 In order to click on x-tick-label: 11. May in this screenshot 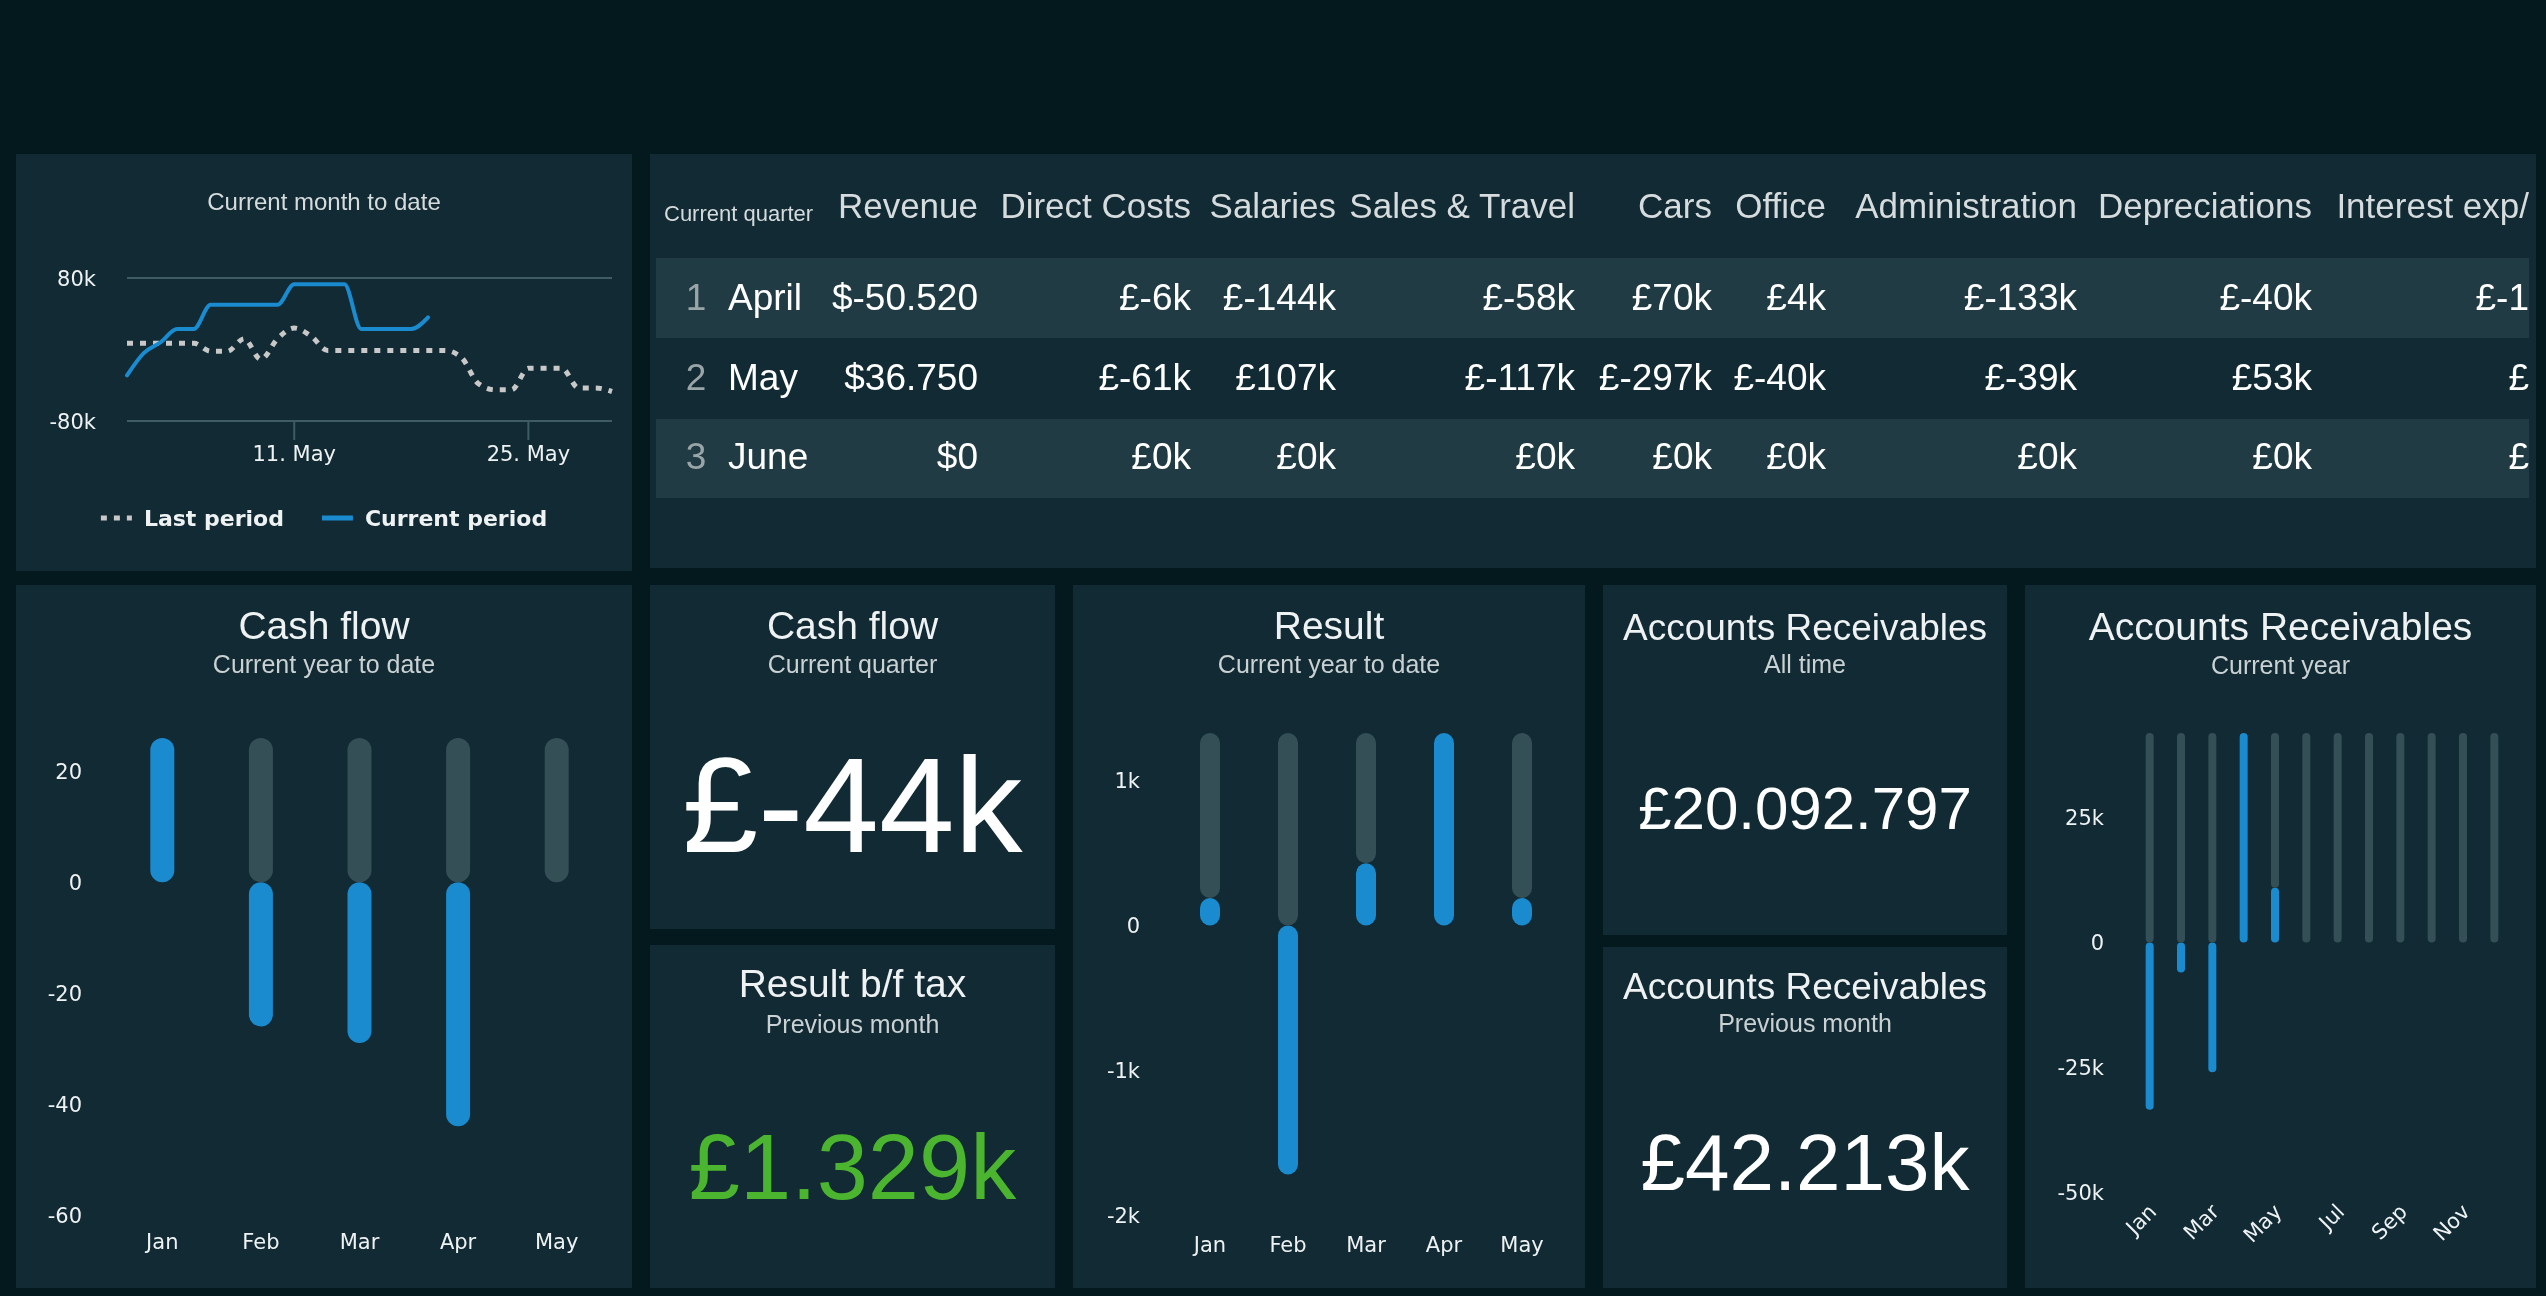, I will do `click(294, 454)`.